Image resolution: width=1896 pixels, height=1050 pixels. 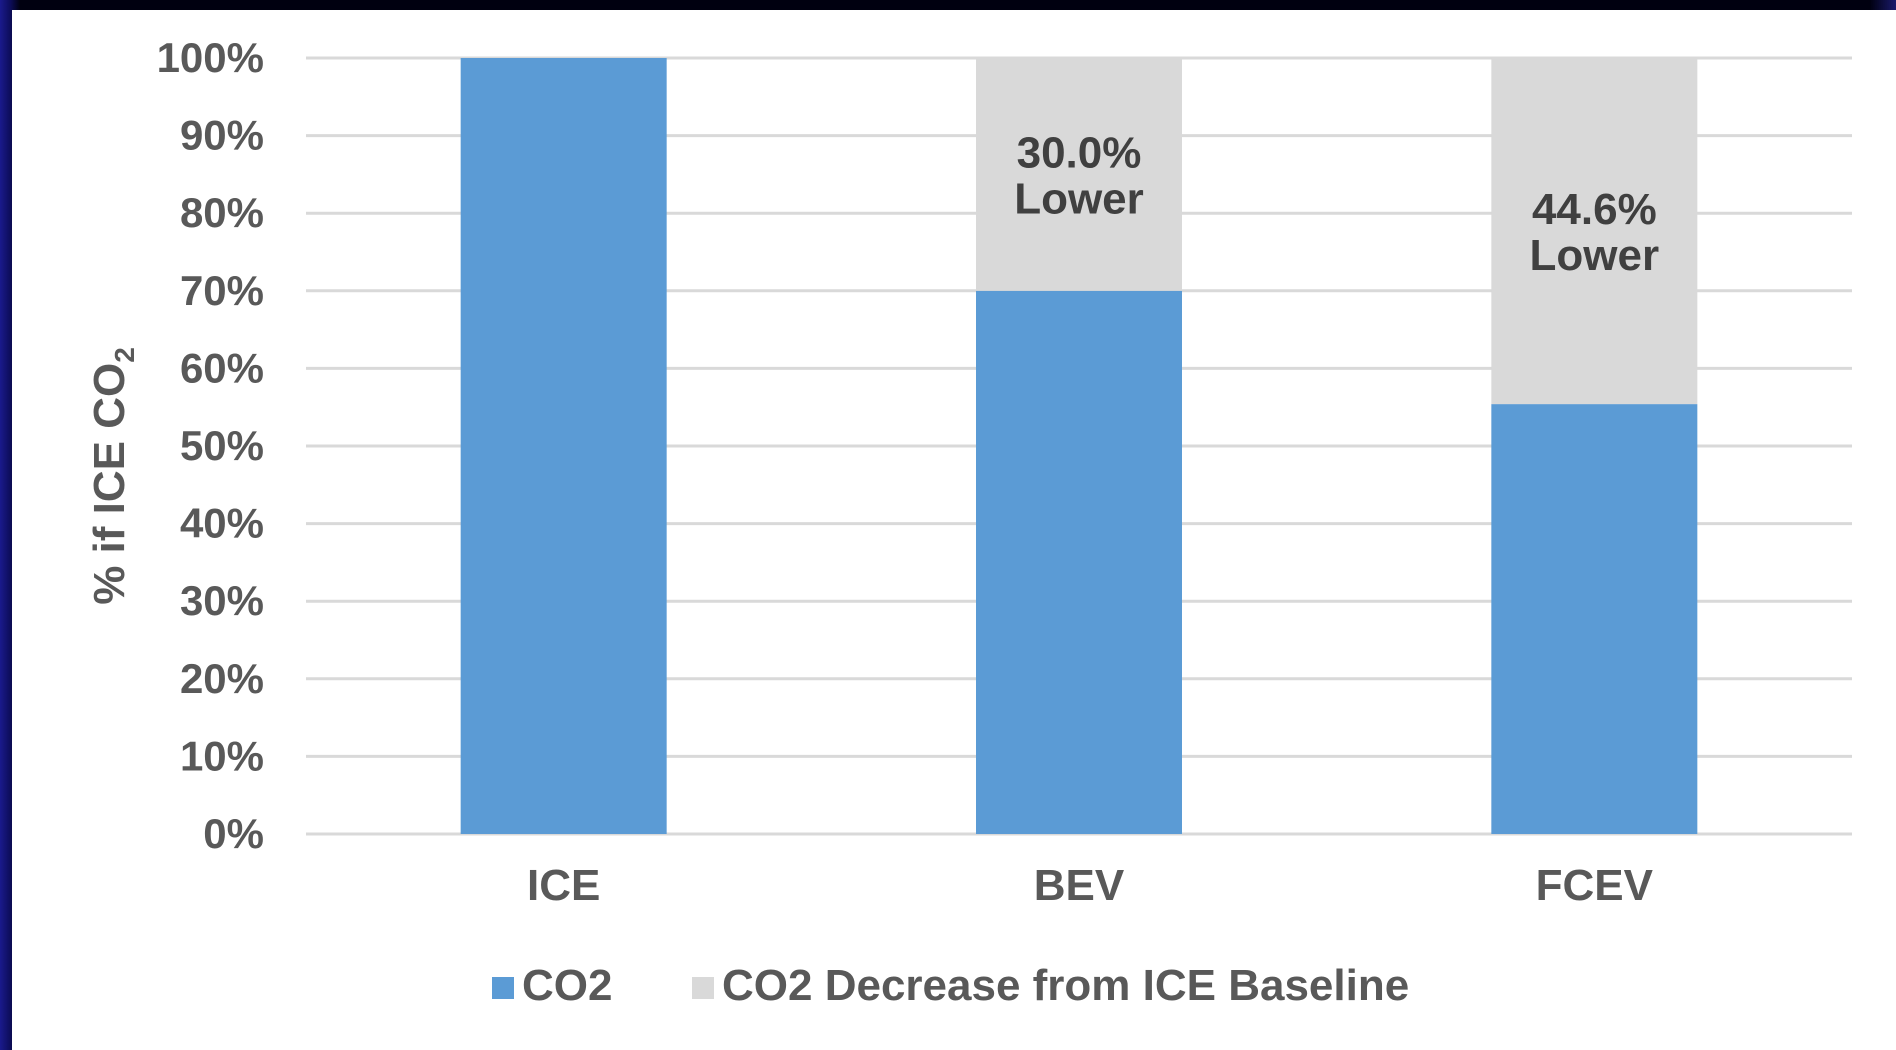 What do you see at coordinates (1079, 152) in the screenshot?
I see `annotation-bev-line-1: 30.0%` at bounding box center [1079, 152].